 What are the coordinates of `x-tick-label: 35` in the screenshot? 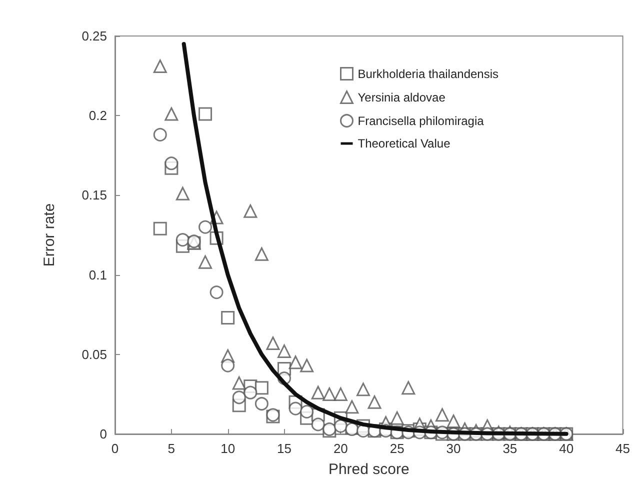 It's located at (510, 448).